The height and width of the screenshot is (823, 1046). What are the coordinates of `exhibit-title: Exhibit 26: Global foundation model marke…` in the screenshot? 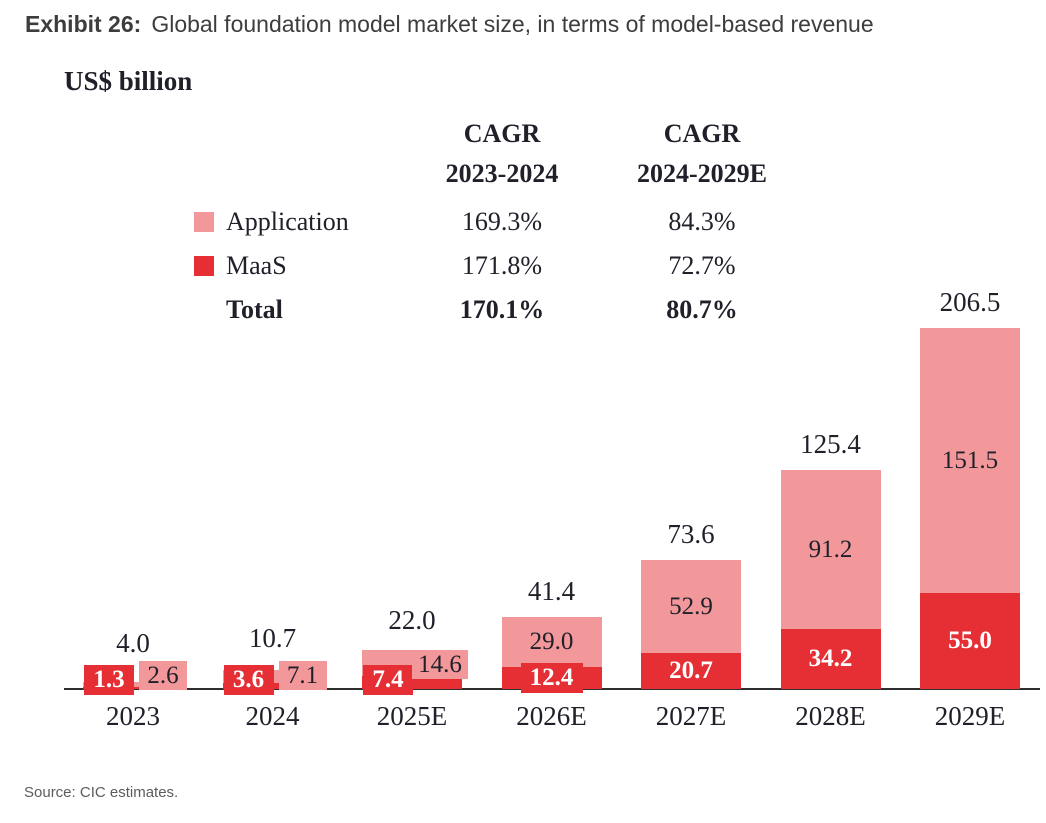 It's located at (530, 24).